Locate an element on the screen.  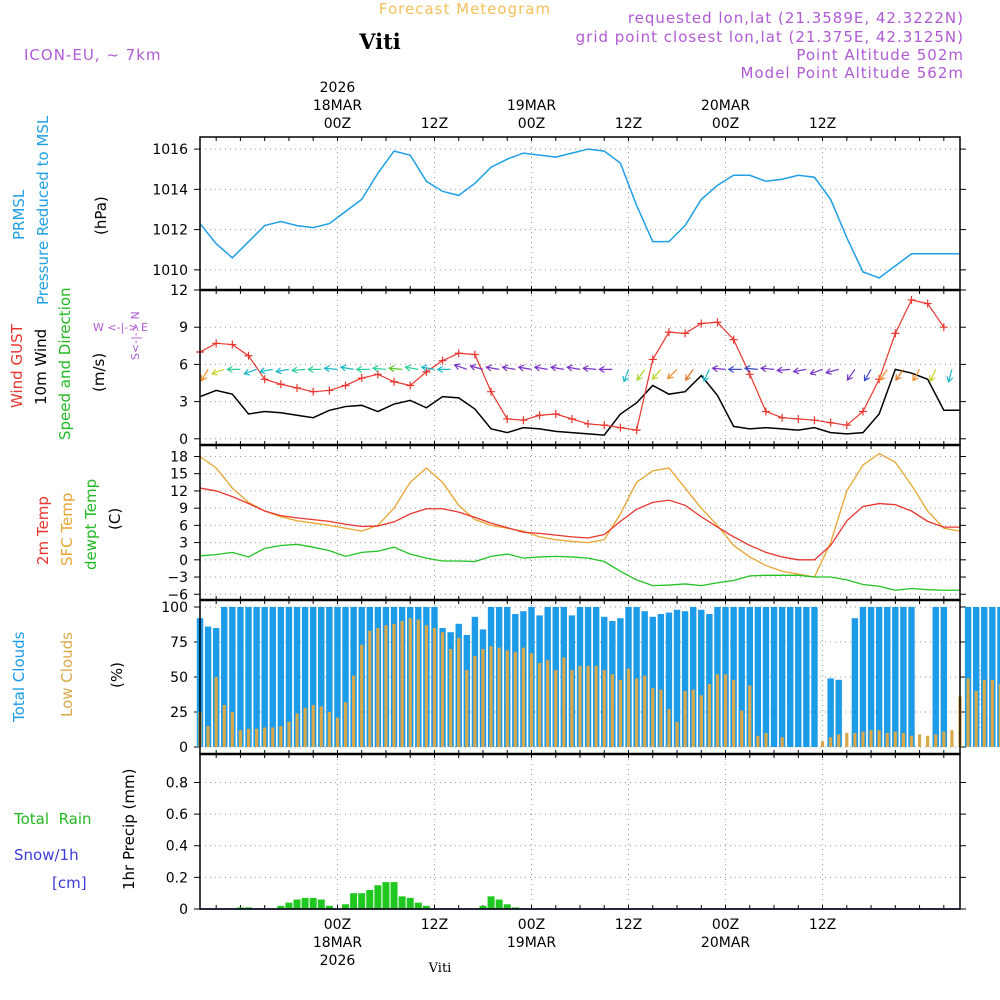
y-tick-label: 3 is located at coordinates (183, 544).